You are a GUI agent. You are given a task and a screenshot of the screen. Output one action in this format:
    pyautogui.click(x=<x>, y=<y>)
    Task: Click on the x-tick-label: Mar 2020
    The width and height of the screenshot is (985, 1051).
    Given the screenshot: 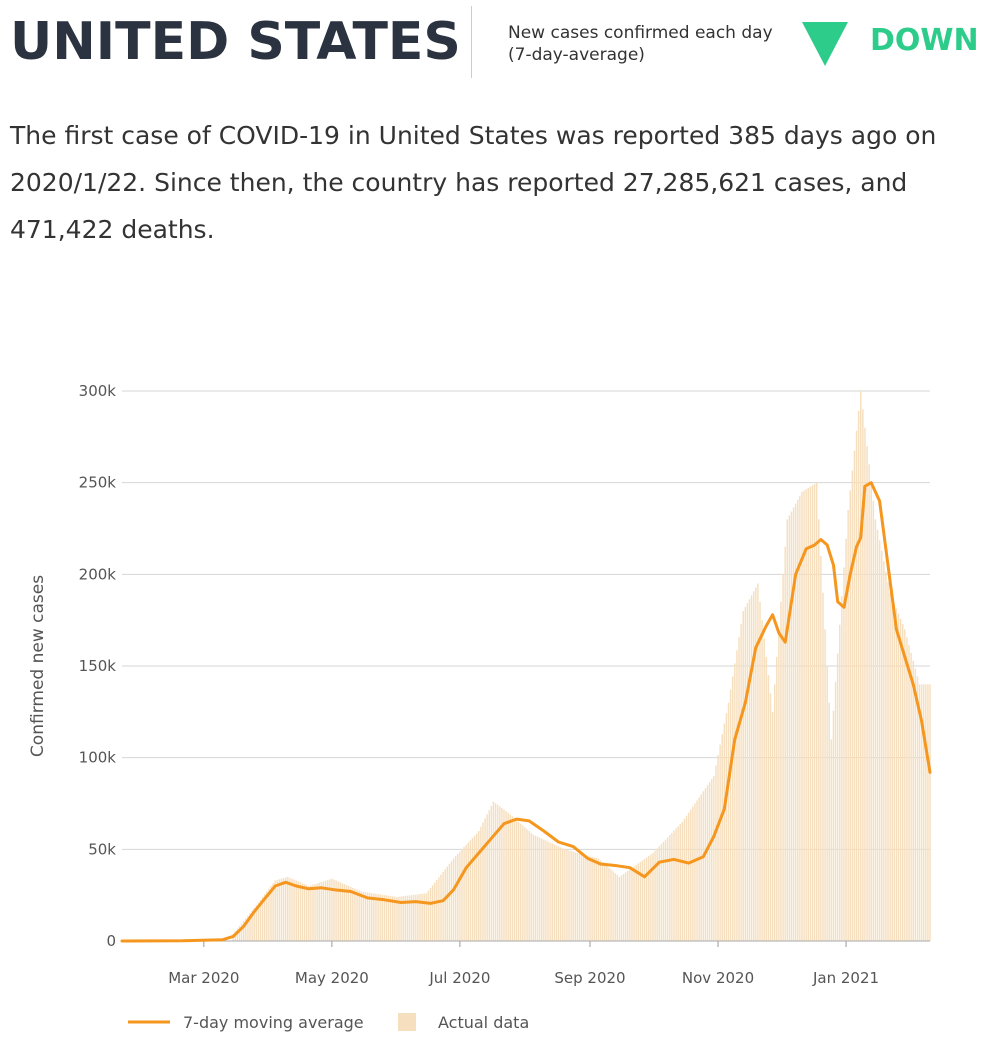 What is the action you would take?
    pyautogui.click(x=203, y=978)
    